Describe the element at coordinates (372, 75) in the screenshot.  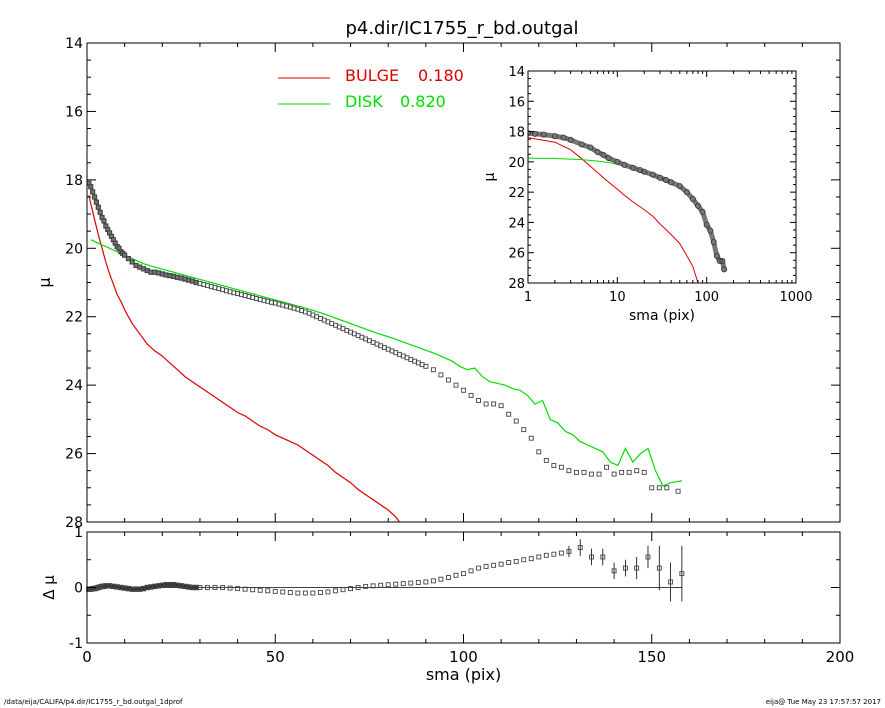
I see `legend-bulge-name: BULGE` at that location.